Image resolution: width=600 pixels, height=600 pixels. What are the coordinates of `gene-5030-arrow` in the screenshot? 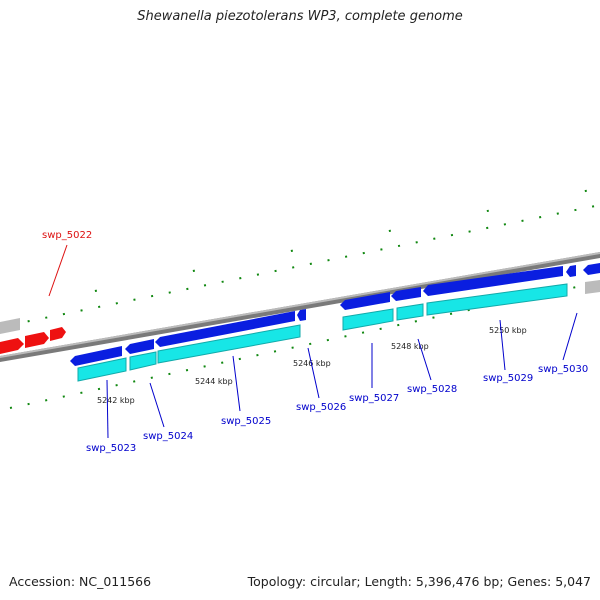 It's located at (571, 271).